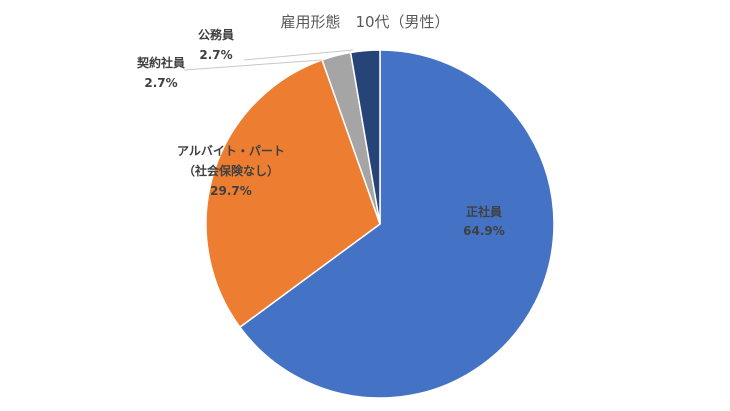 The image size is (730, 411). Describe the element at coordinates (231, 151) in the screenshot. I see `slice-label-part-time-line1: アルバイト・パート` at that location.